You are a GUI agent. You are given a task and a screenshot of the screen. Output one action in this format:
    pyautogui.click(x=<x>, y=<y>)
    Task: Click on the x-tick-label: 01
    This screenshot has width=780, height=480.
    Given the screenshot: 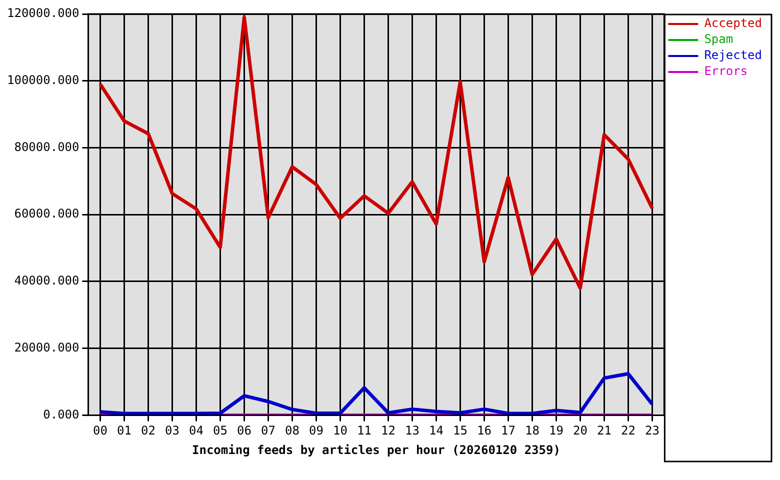 What is the action you would take?
    pyautogui.click(x=124, y=431)
    